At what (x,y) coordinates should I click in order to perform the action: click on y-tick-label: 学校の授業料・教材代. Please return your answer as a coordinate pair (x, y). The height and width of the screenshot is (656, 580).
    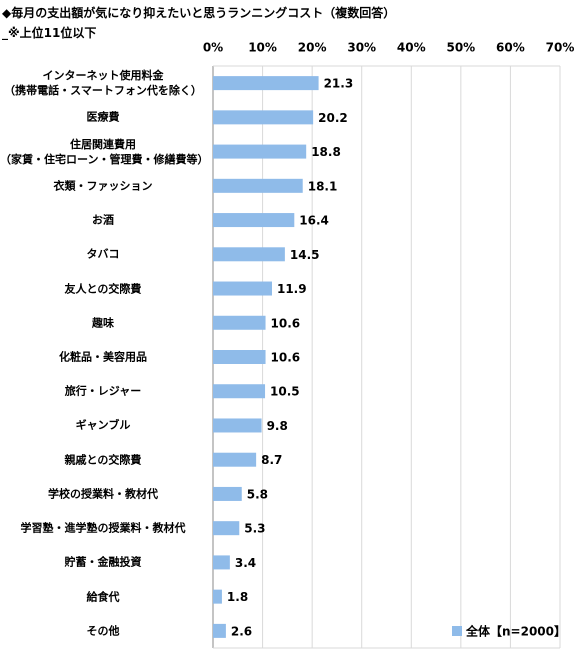
    Looking at the image, I should click on (103, 494).